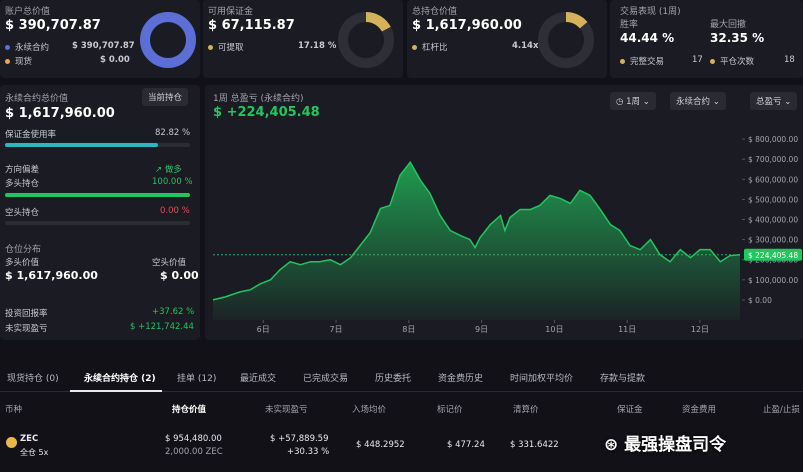  I want to click on x-tick-label: 7日, so click(335, 329).